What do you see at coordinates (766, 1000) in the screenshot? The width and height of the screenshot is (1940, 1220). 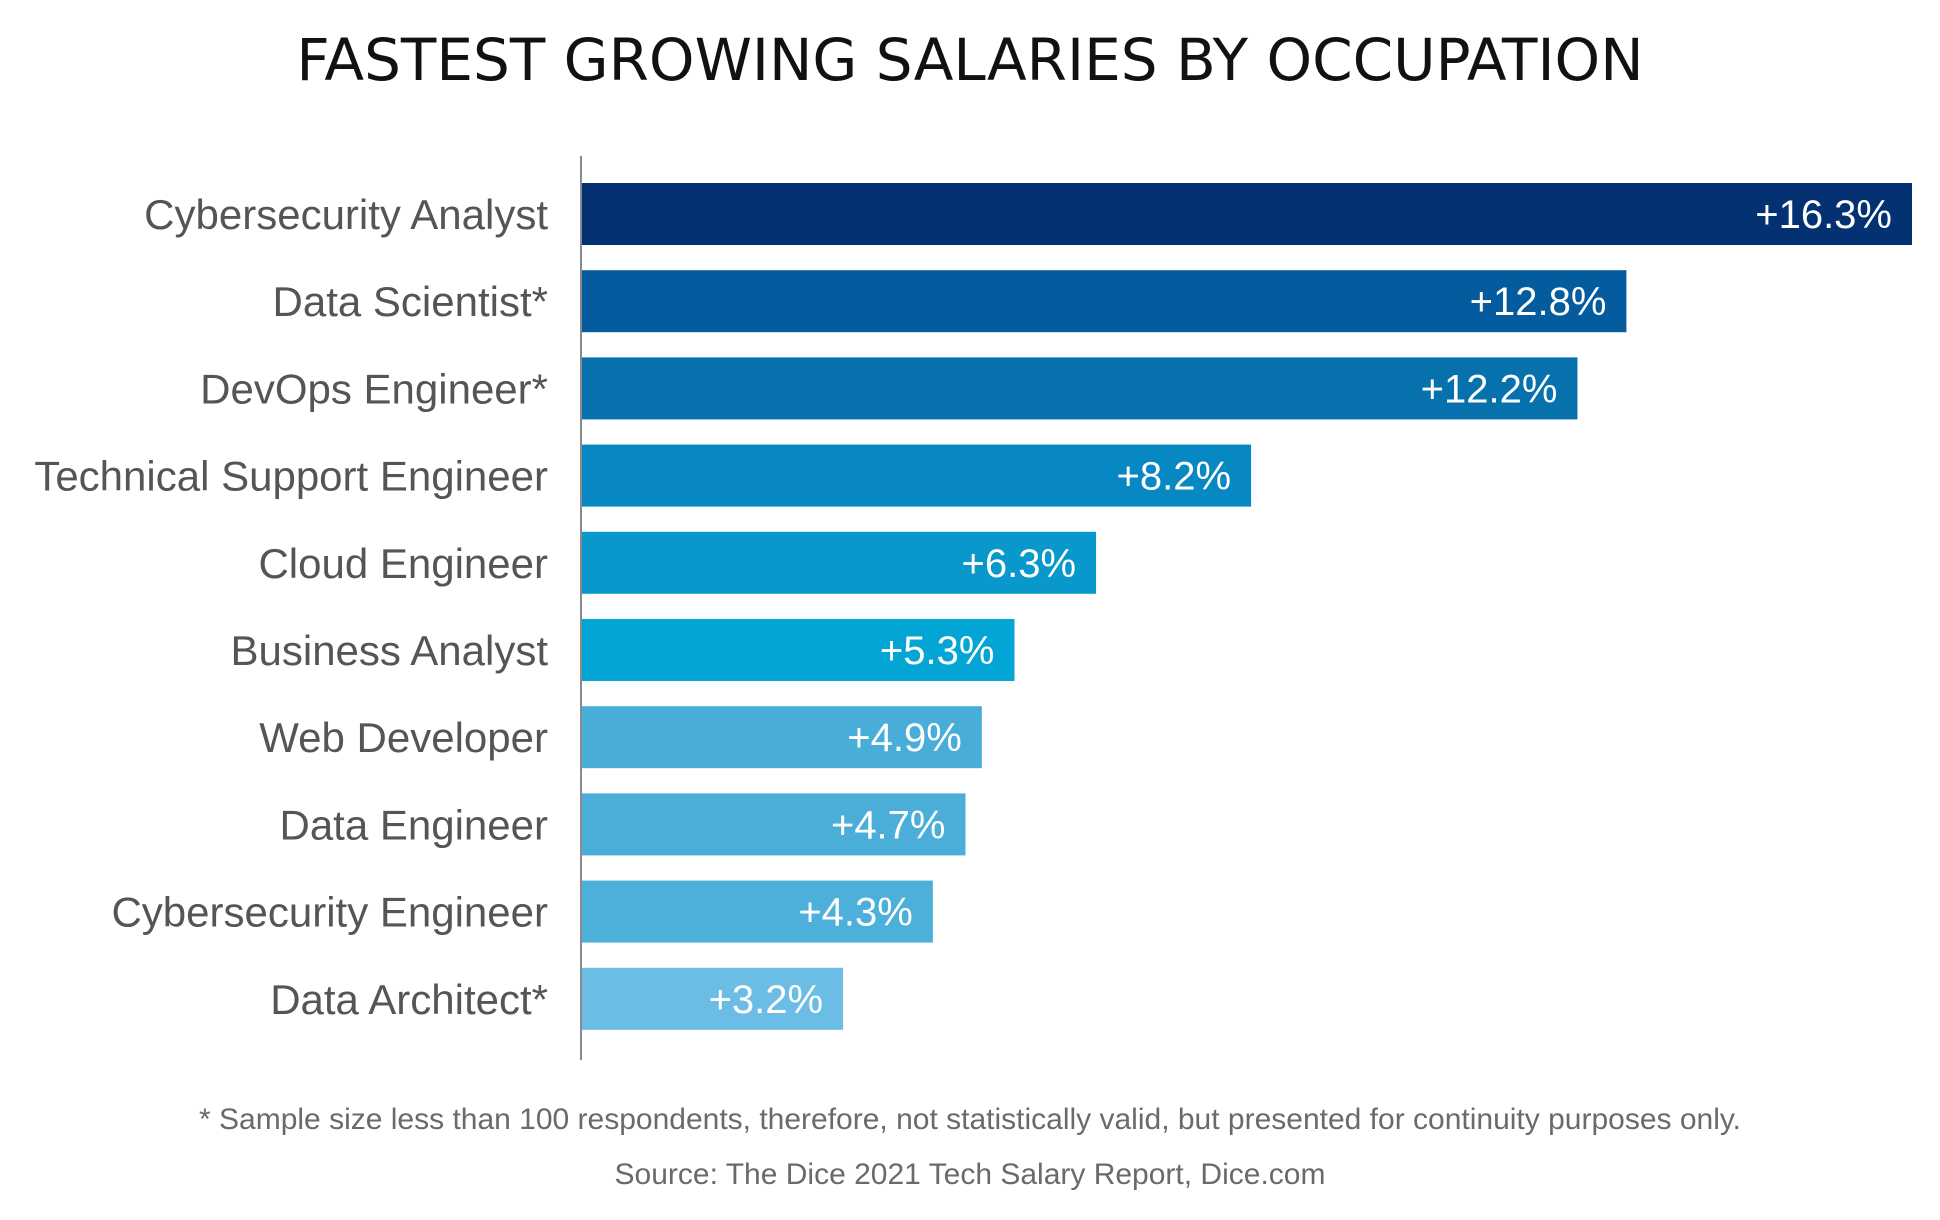 I see `value-label-10: +3.2%` at bounding box center [766, 1000].